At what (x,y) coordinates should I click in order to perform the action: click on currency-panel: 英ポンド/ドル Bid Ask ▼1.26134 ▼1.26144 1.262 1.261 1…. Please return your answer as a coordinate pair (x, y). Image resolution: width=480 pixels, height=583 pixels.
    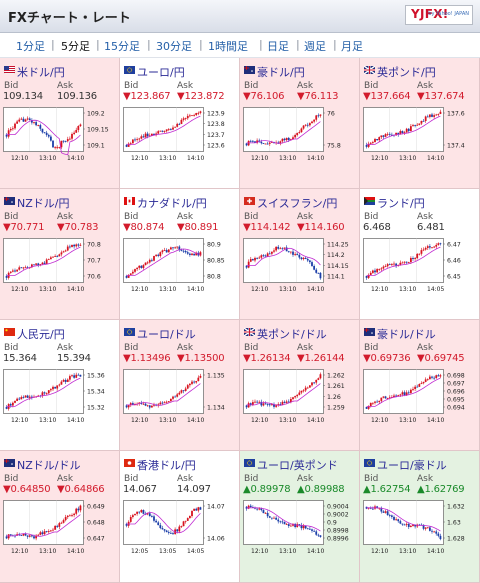
    Looking at the image, I should click on (300, 385).